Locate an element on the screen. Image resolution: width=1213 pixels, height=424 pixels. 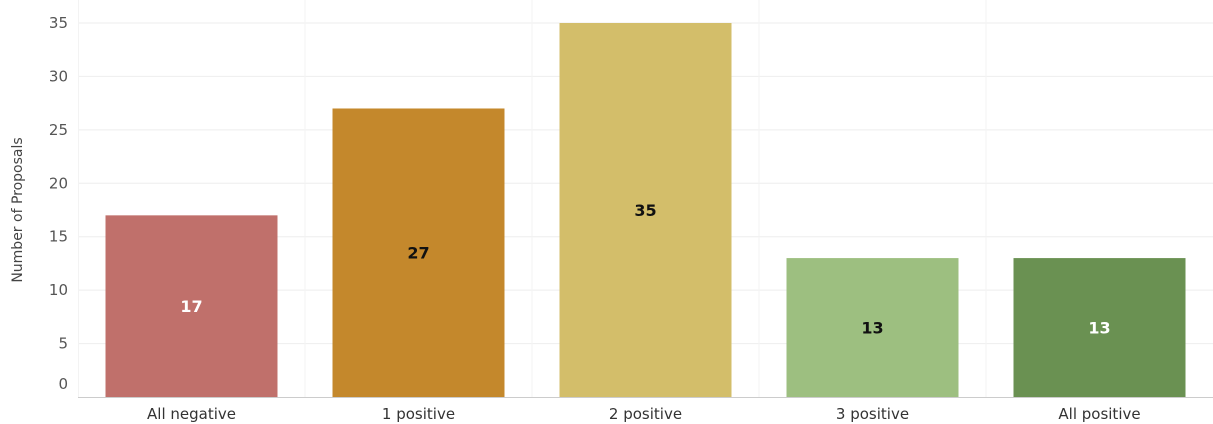
data-label-all-positive: 13 is located at coordinates (1099, 328).